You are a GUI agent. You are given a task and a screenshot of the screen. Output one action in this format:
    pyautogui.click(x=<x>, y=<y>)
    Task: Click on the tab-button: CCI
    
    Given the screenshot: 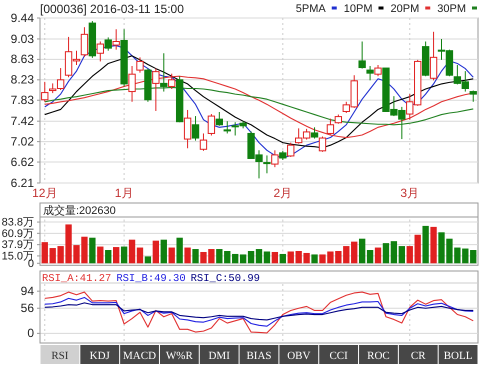 What is the action you would take?
    pyautogui.click(x=338, y=354)
    